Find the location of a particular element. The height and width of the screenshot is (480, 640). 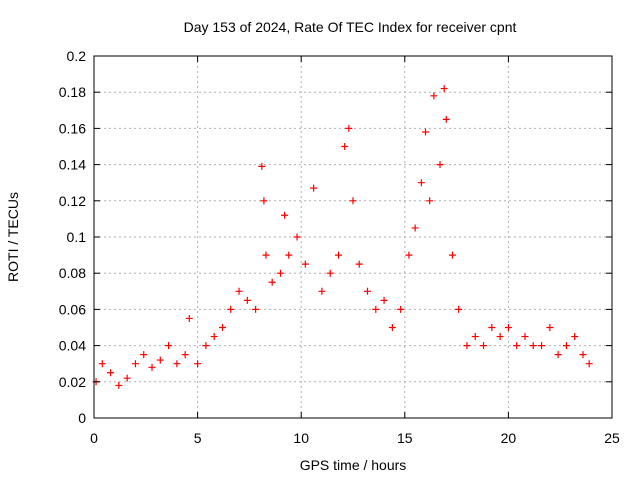

x-tick-label: 5 is located at coordinates (198, 438).